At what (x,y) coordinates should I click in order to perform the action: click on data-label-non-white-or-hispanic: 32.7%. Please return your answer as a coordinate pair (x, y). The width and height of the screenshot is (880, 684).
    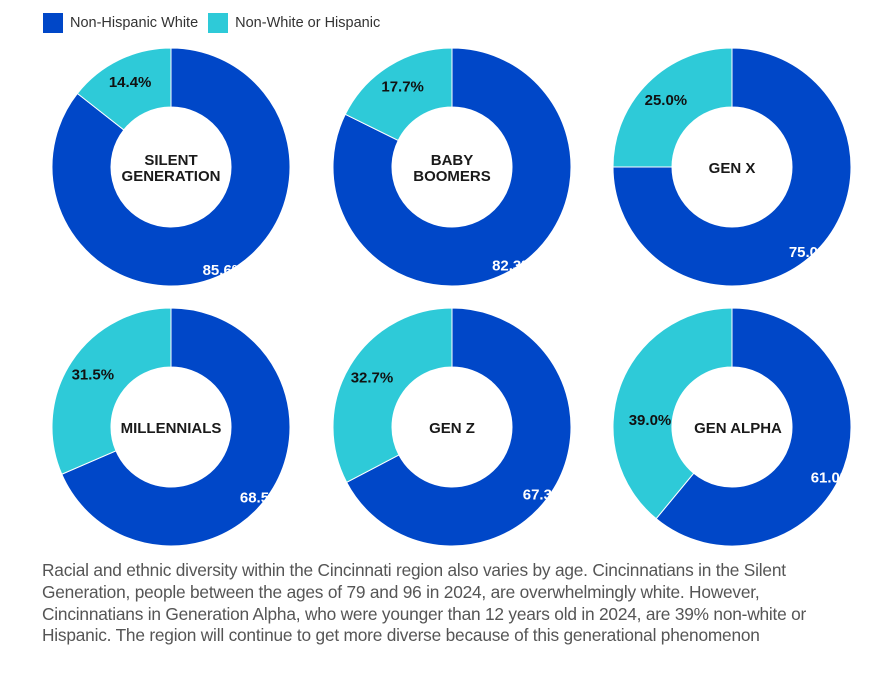
    Looking at the image, I should click on (372, 378).